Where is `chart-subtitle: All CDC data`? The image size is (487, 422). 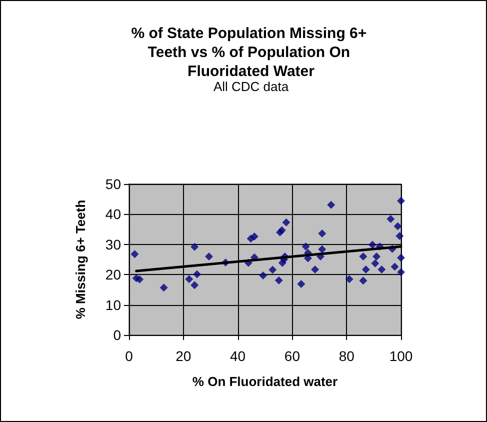
chart-subtitle: All CDC data is located at coordinates (251, 86).